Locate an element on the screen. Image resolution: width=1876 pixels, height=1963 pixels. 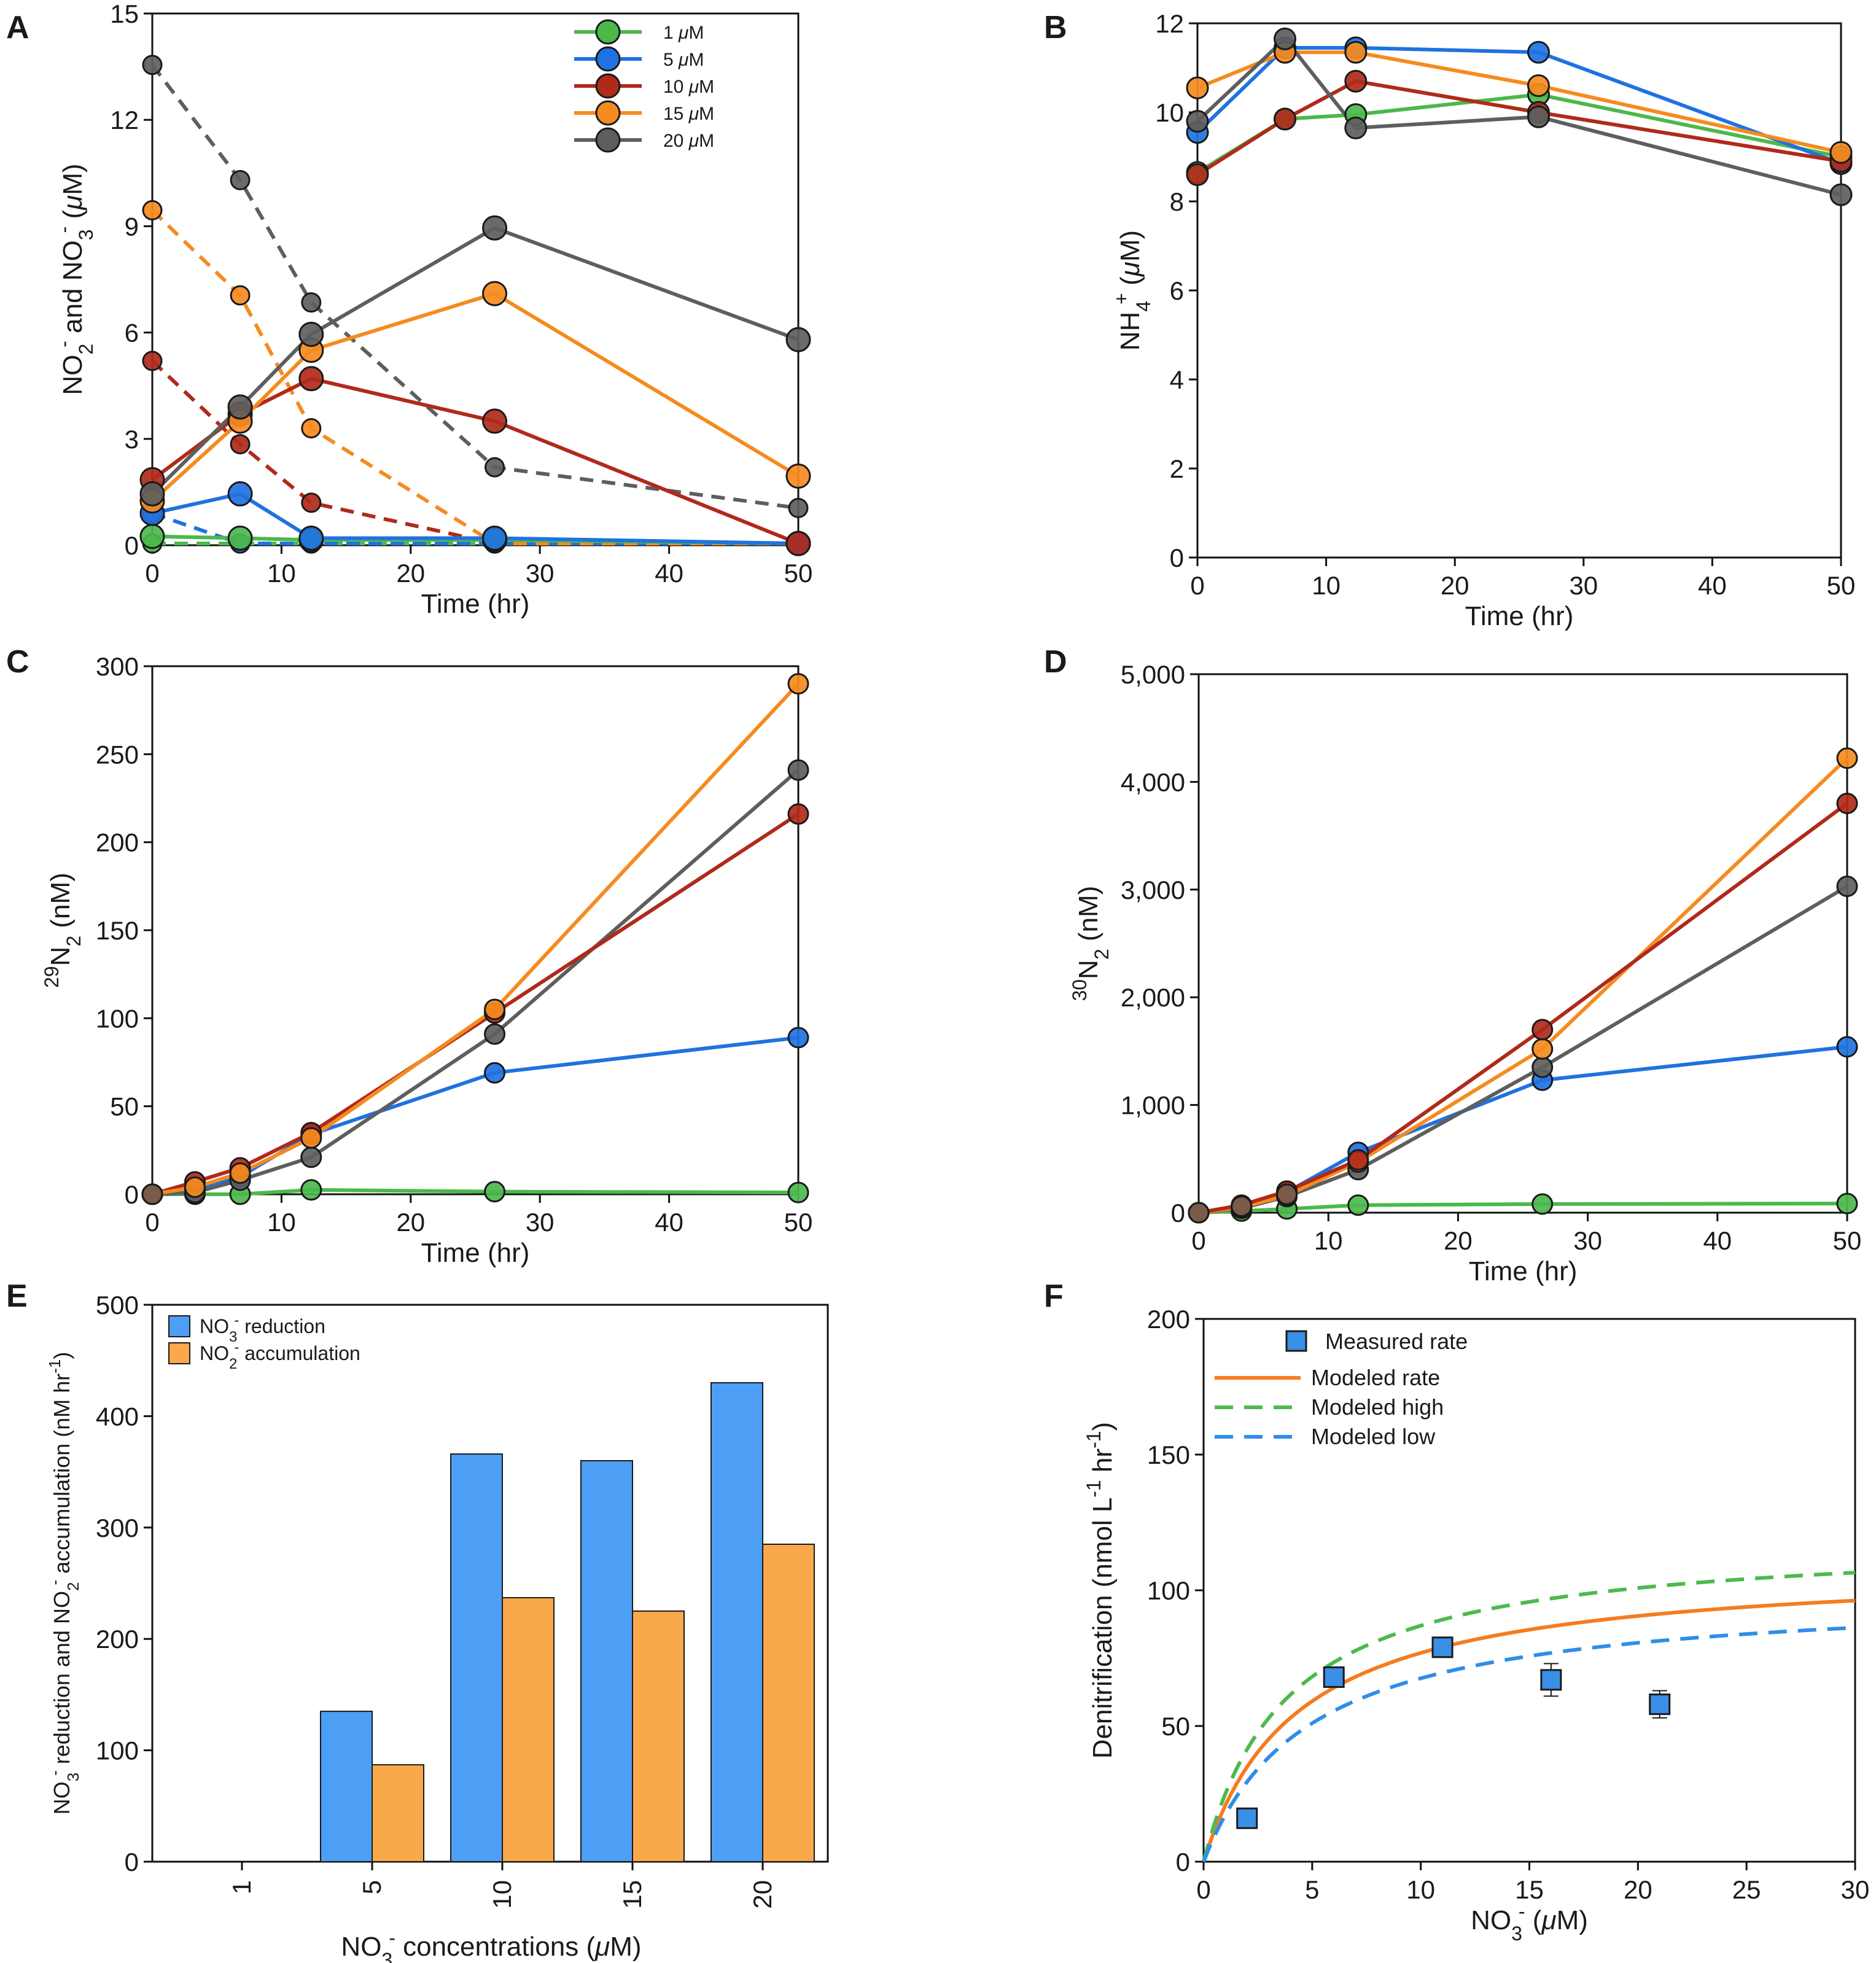
x-tick-label: 25 is located at coordinates (1746, 1889).